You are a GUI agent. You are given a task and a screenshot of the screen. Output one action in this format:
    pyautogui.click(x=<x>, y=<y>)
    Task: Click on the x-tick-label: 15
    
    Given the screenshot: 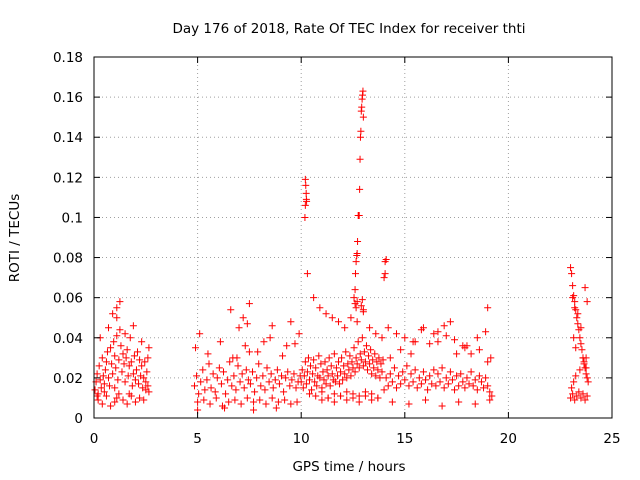 What is the action you would take?
    pyautogui.click(x=404, y=439)
    